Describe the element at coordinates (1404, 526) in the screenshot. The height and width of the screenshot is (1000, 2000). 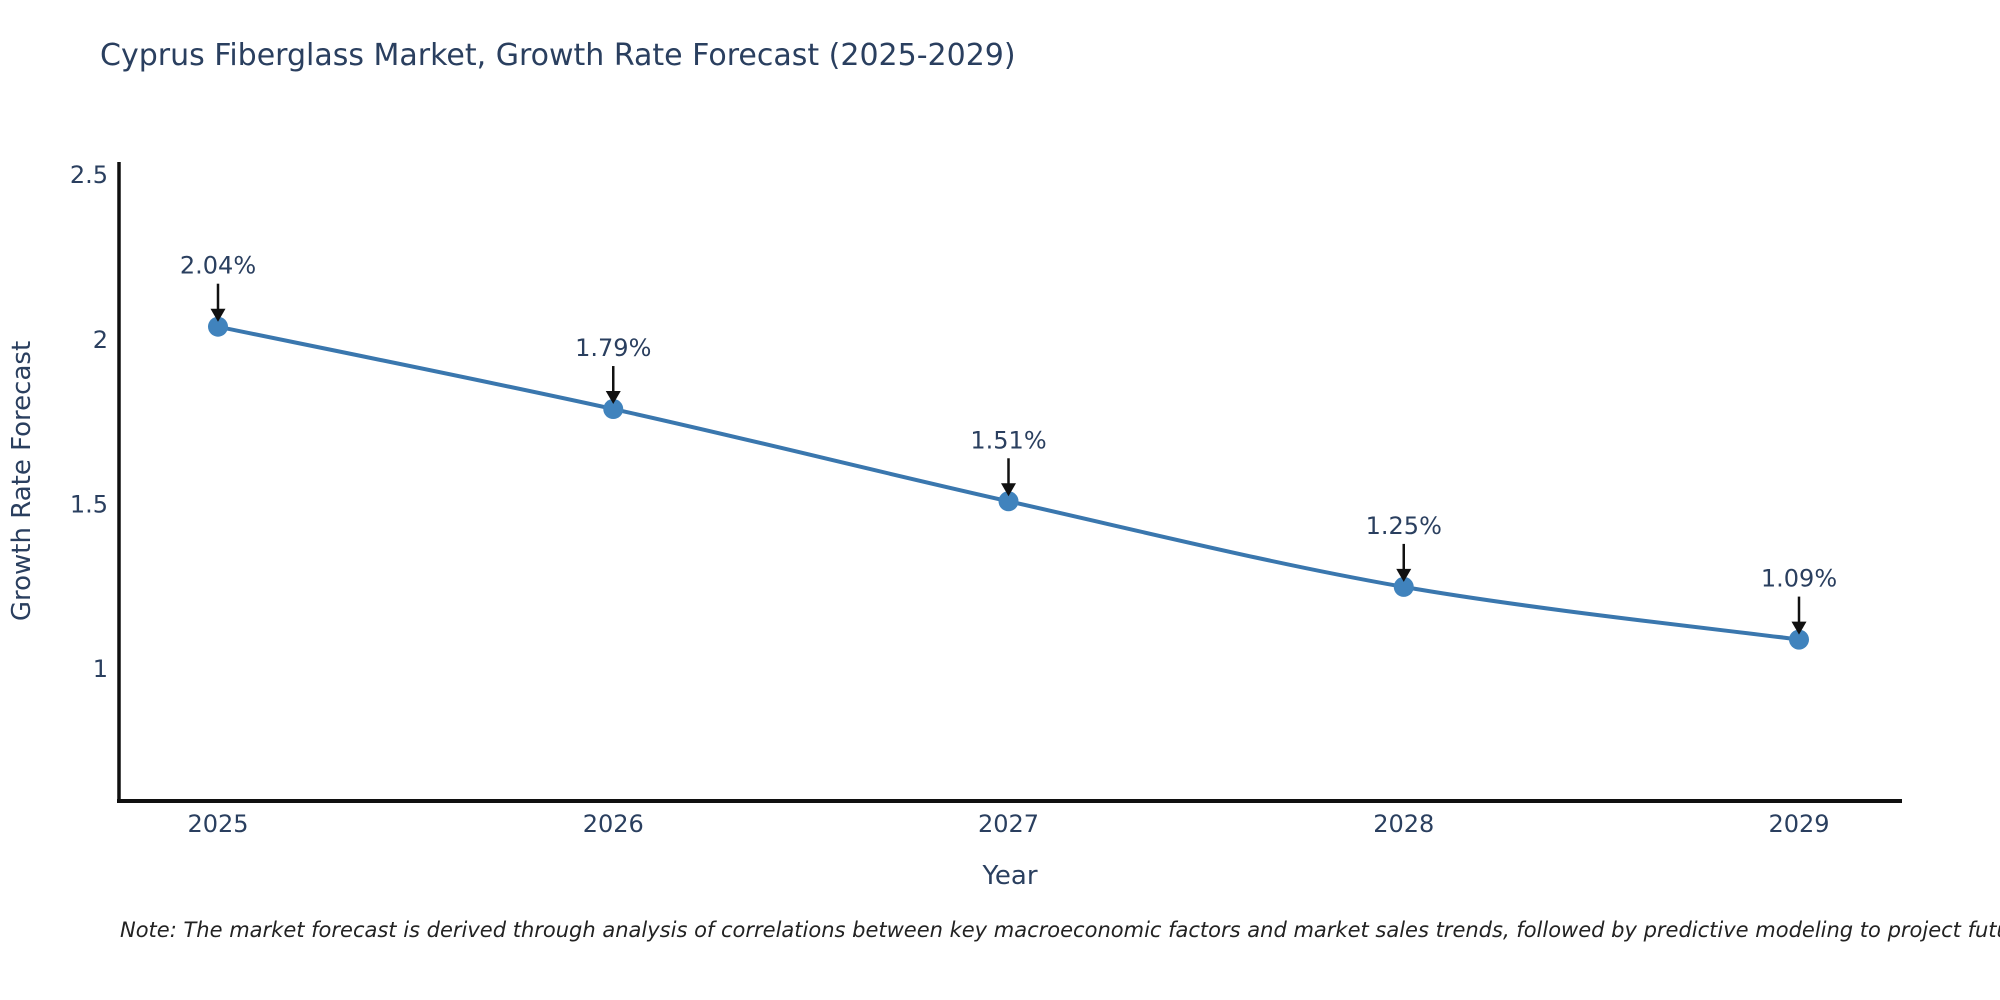
I see `point-value-label: 1.25%` at that location.